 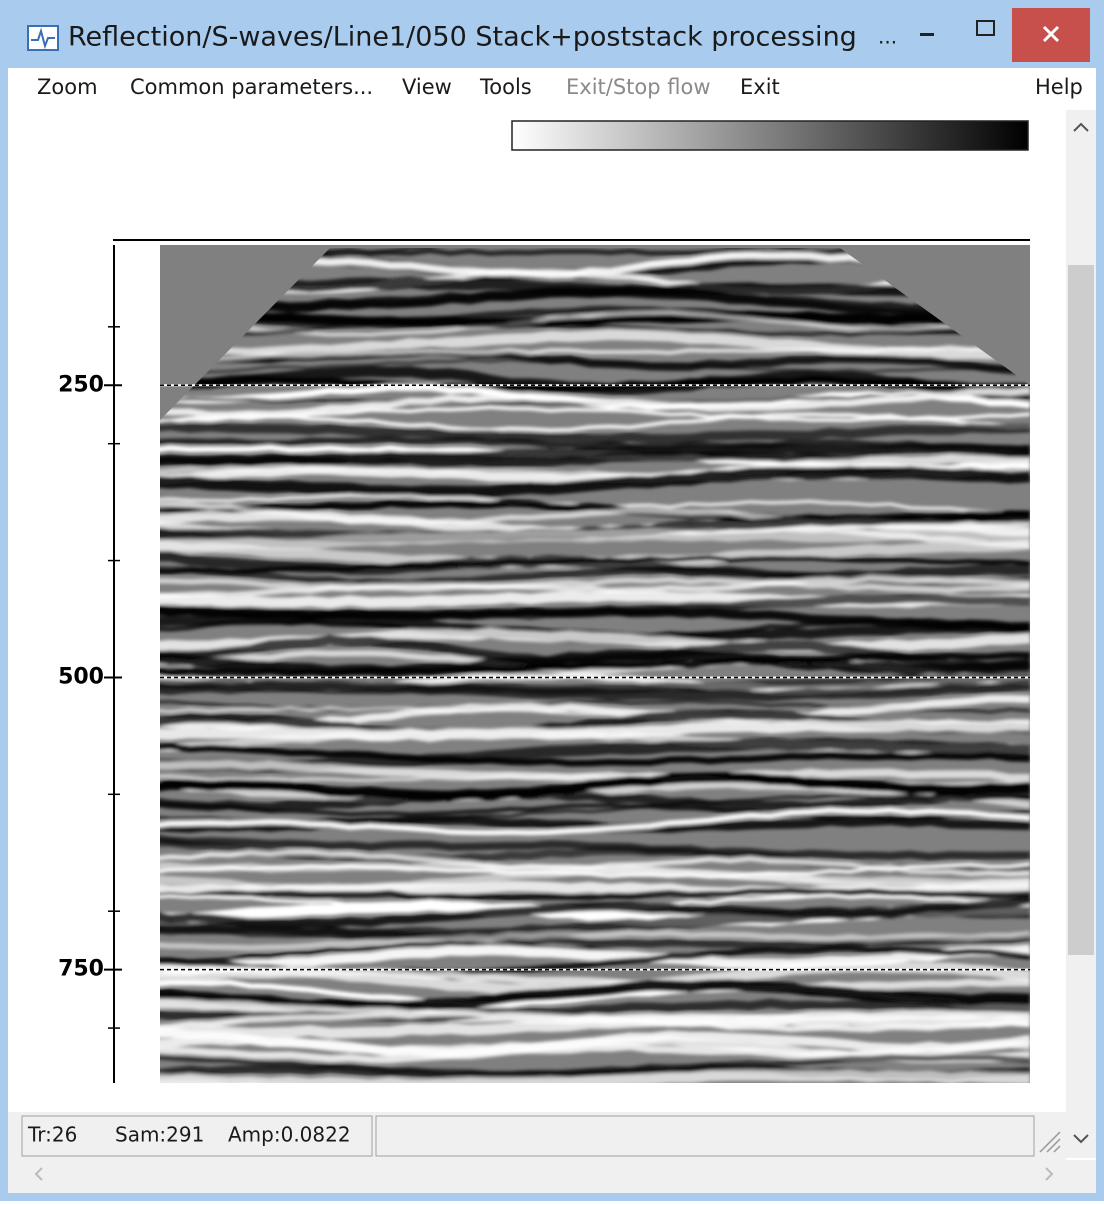 I want to click on menu-item: Exit/Stop flow, so click(x=638, y=87).